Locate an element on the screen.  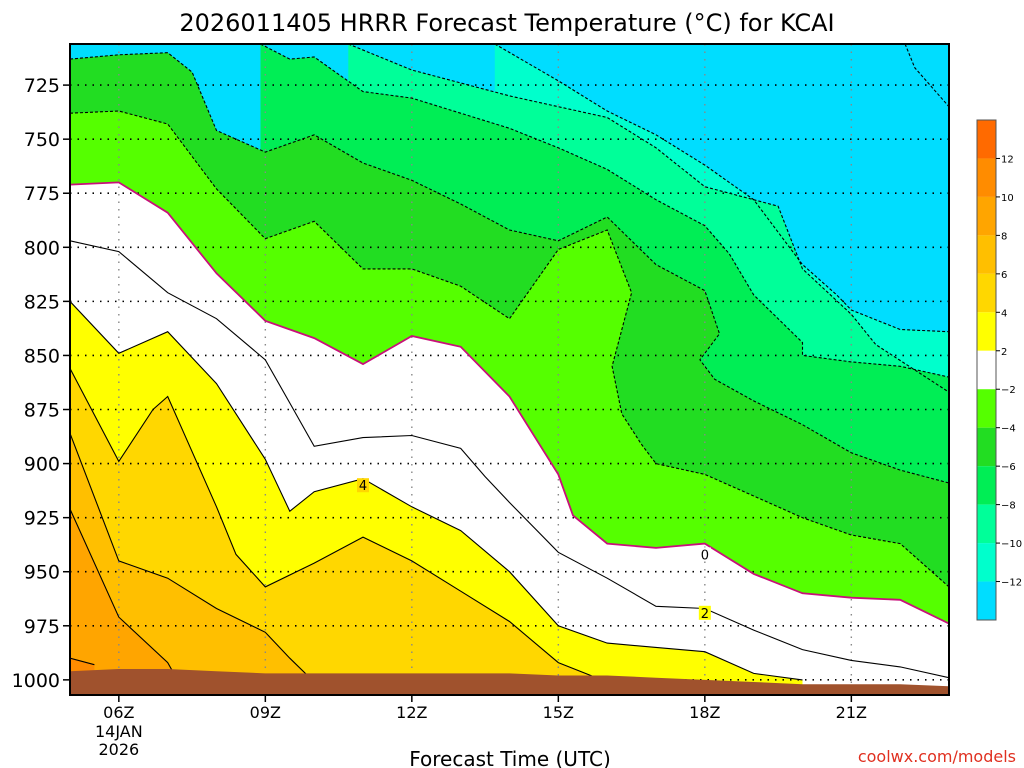
isotherm-negative is located at coordinates (926, 76).